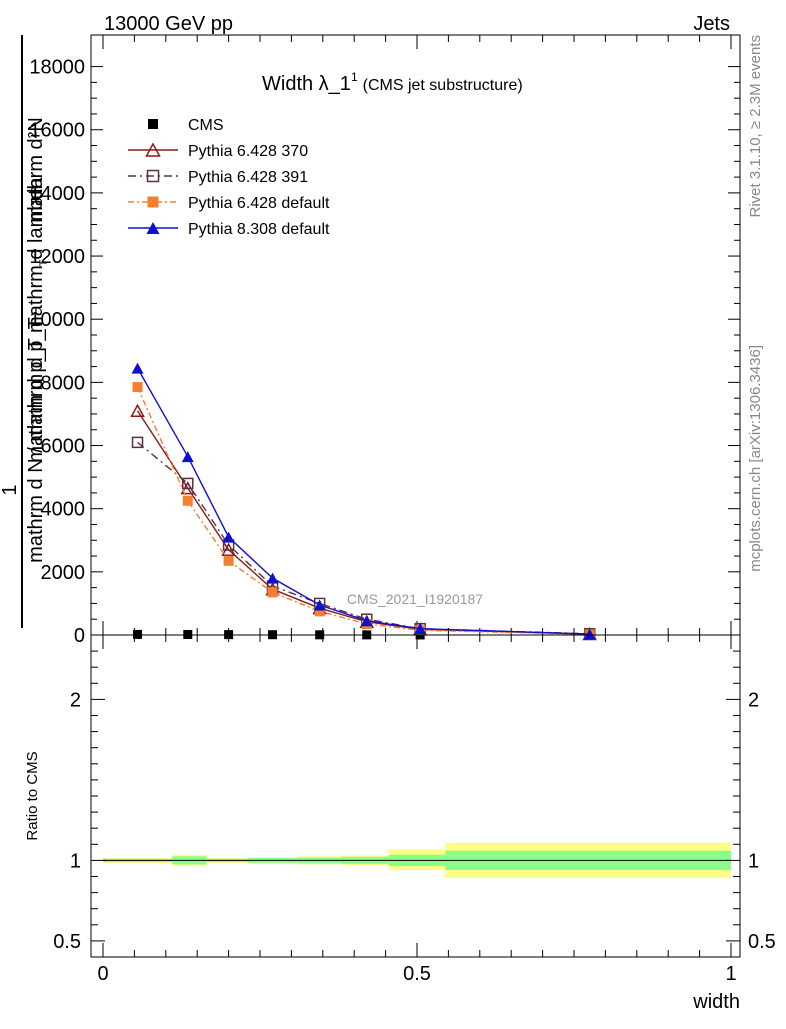 The height and width of the screenshot is (1029, 786). What do you see at coordinates (75, 700) in the screenshot?
I see `ratio-y-tick-label: 2` at bounding box center [75, 700].